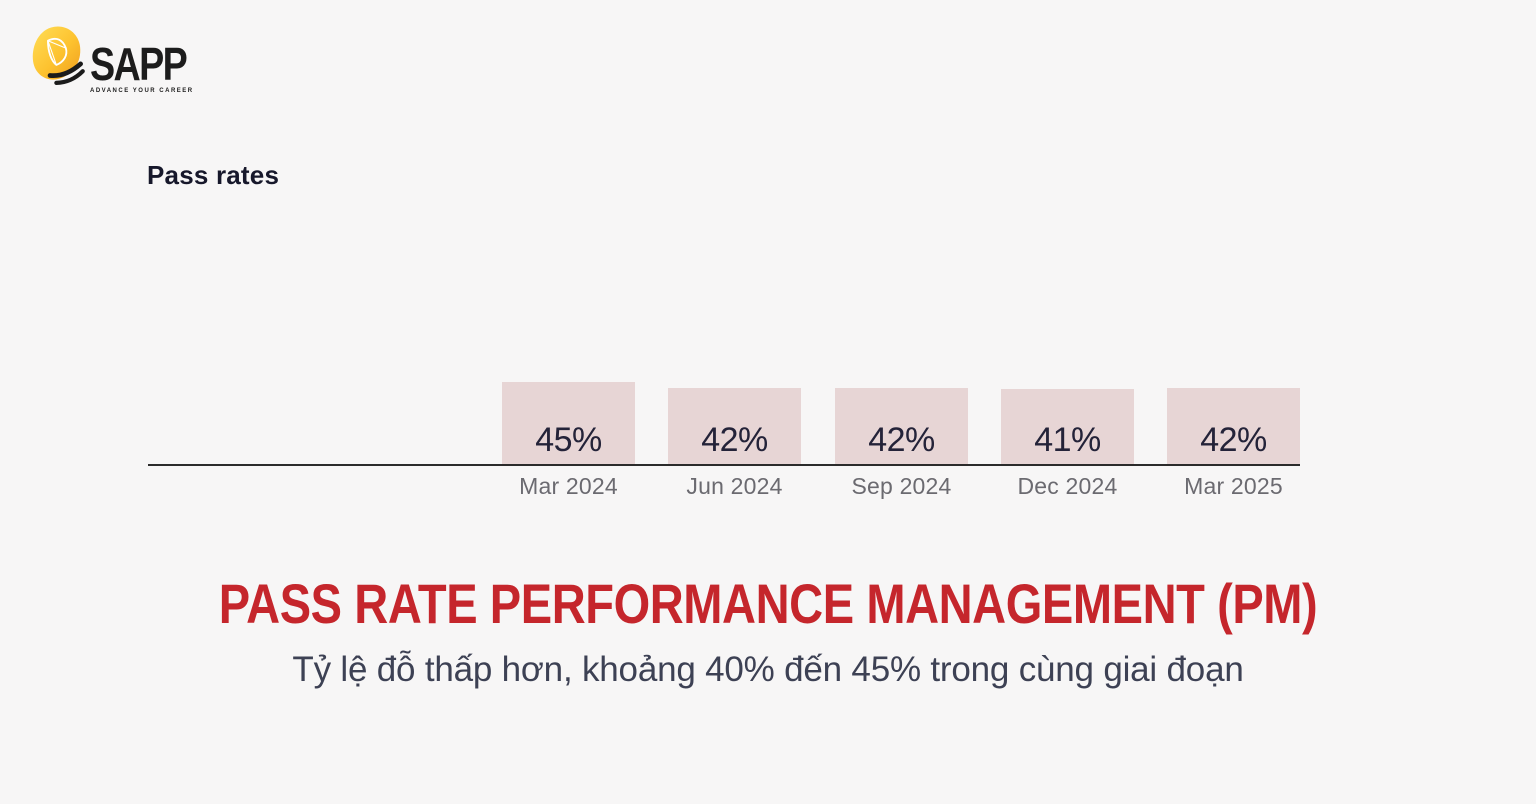  I want to click on x-axis-line, so click(724, 465).